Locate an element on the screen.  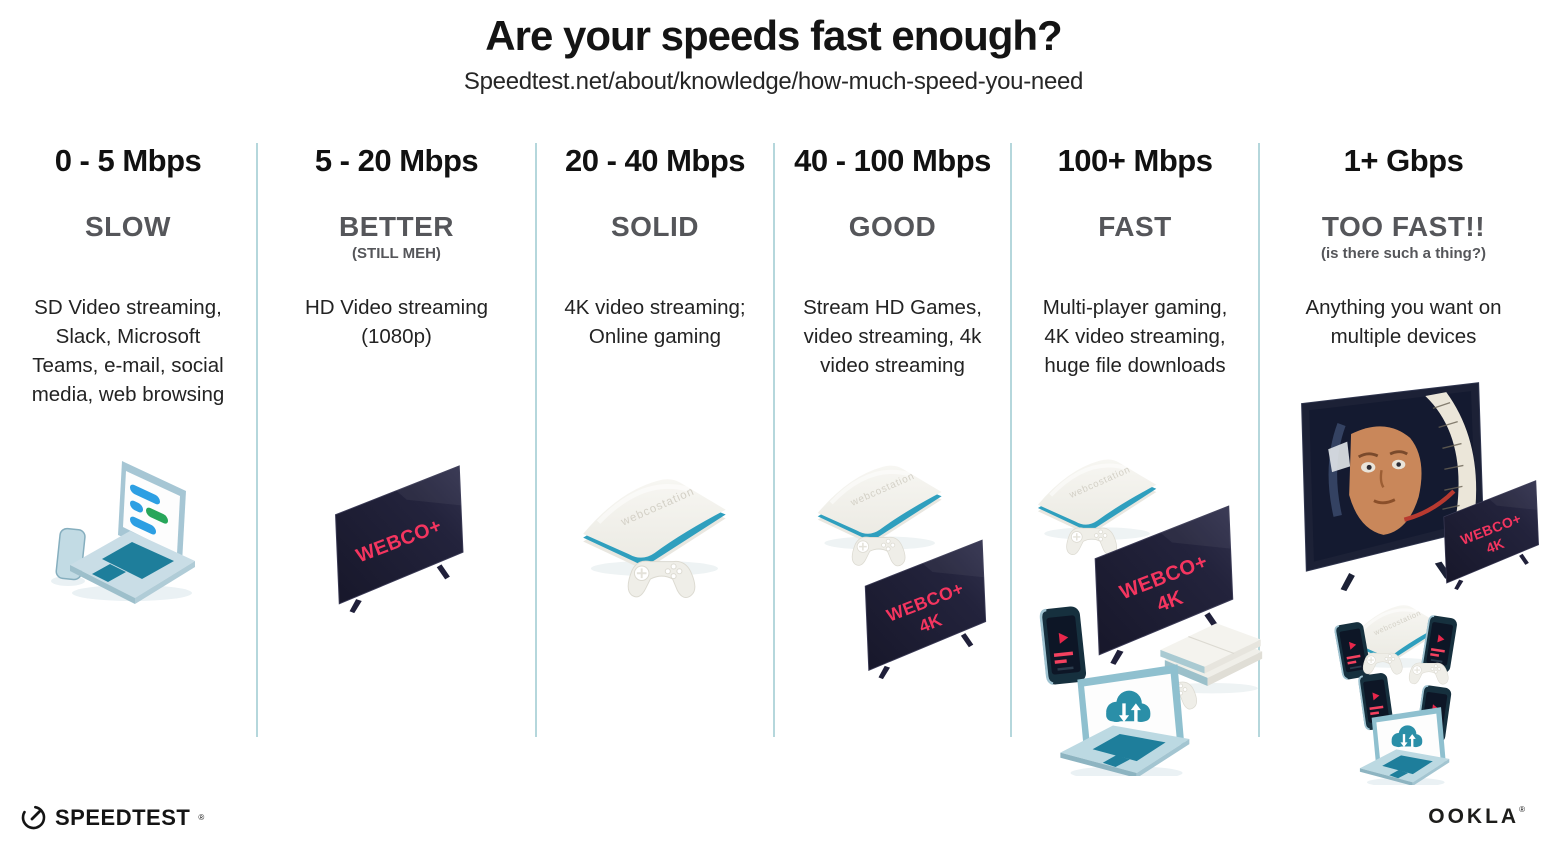
speed-range-label: 0 - 5 Mbps is located at coordinates (128, 160).